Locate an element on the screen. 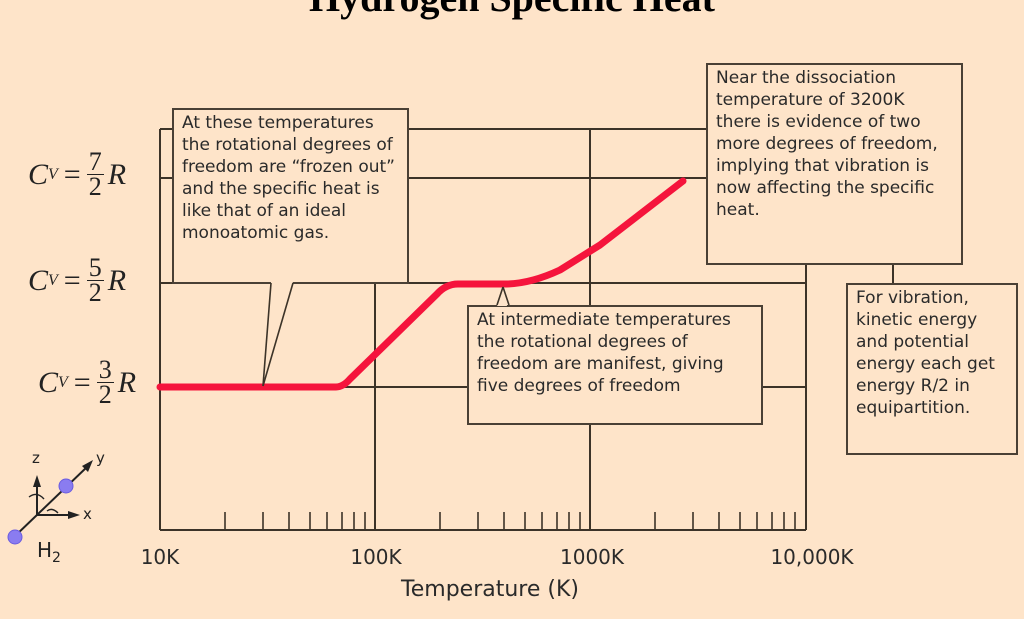 Image resolution: width=1024 pixels, height=619 pixels. z-axis-label: z is located at coordinates (36, 458).